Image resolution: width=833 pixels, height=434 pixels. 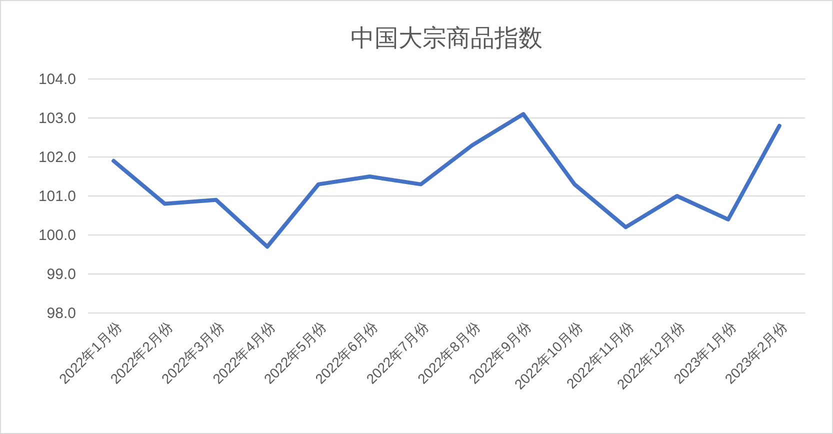 What do you see at coordinates (446, 38) in the screenshot?
I see `chart-title: 中国大宗商品指数` at bounding box center [446, 38].